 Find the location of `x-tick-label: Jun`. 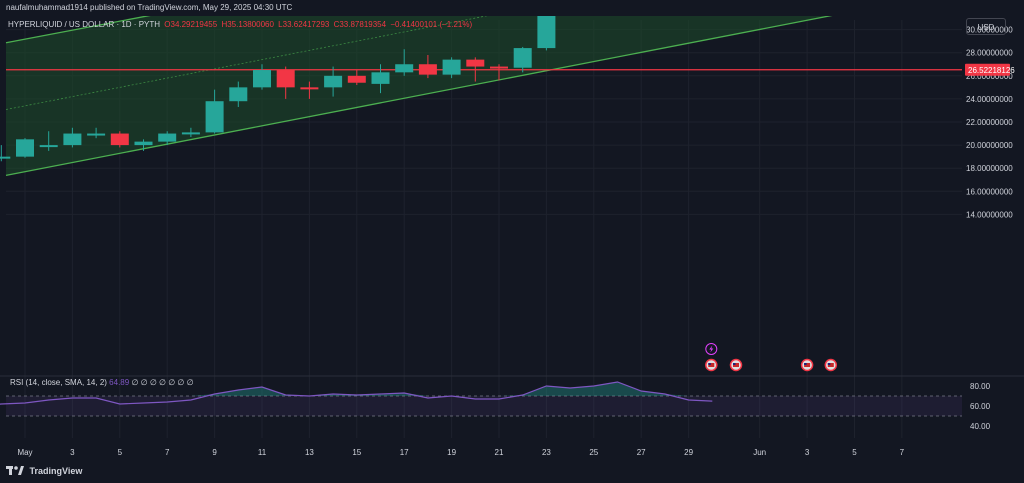

x-tick-label: Jun is located at coordinates (759, 452).